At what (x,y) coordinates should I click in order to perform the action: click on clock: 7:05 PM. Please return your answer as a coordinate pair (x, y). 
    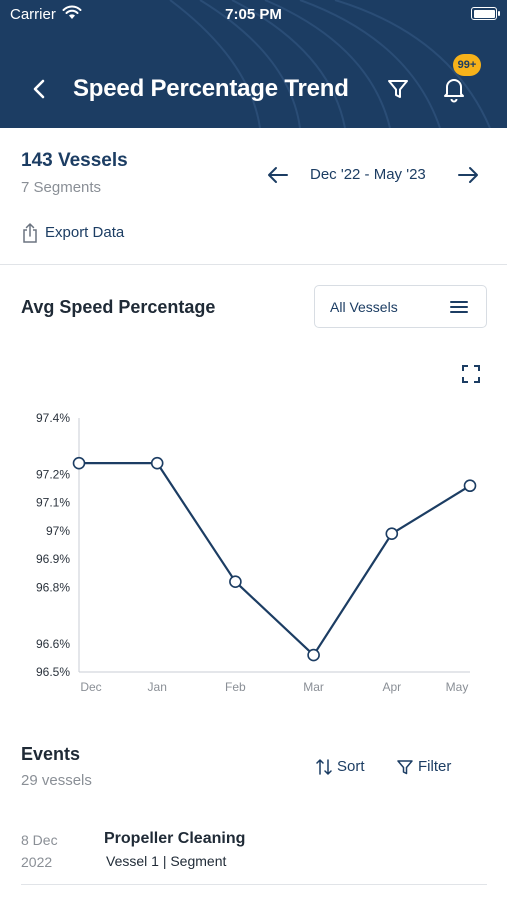
    Looking at the image, I should click on (253, 14).